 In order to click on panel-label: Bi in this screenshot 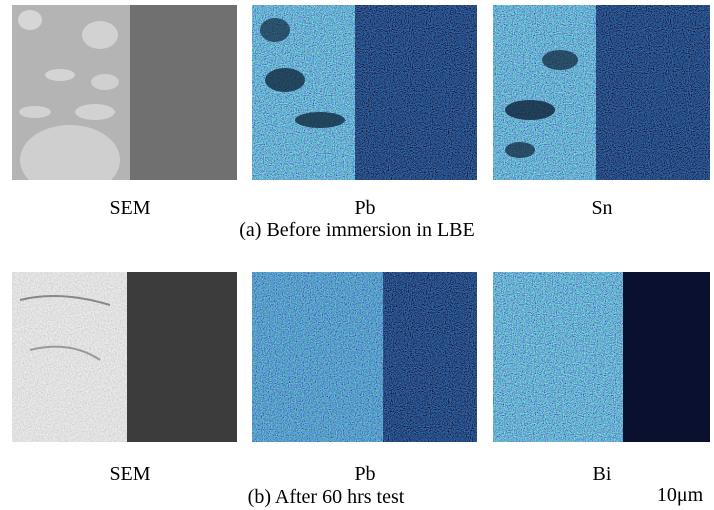, I will do `click(602, 474)`.